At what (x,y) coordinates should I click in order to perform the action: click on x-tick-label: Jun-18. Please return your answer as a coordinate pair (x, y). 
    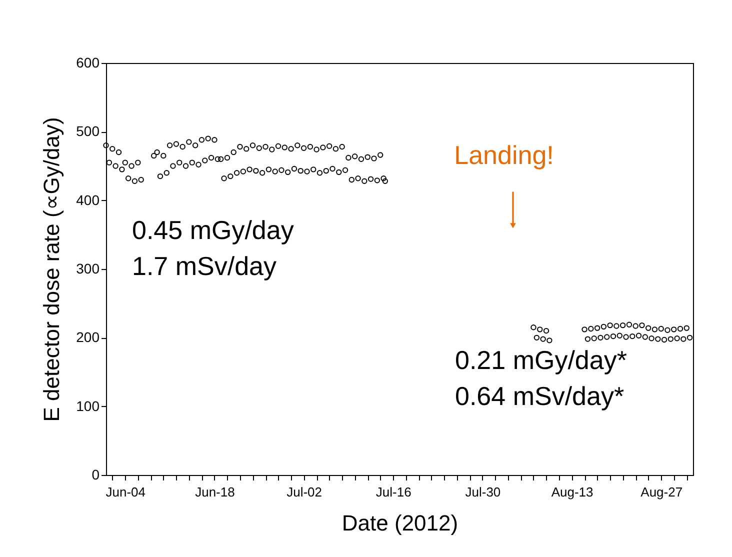
    Looking at the image, I should click on (215, 492).